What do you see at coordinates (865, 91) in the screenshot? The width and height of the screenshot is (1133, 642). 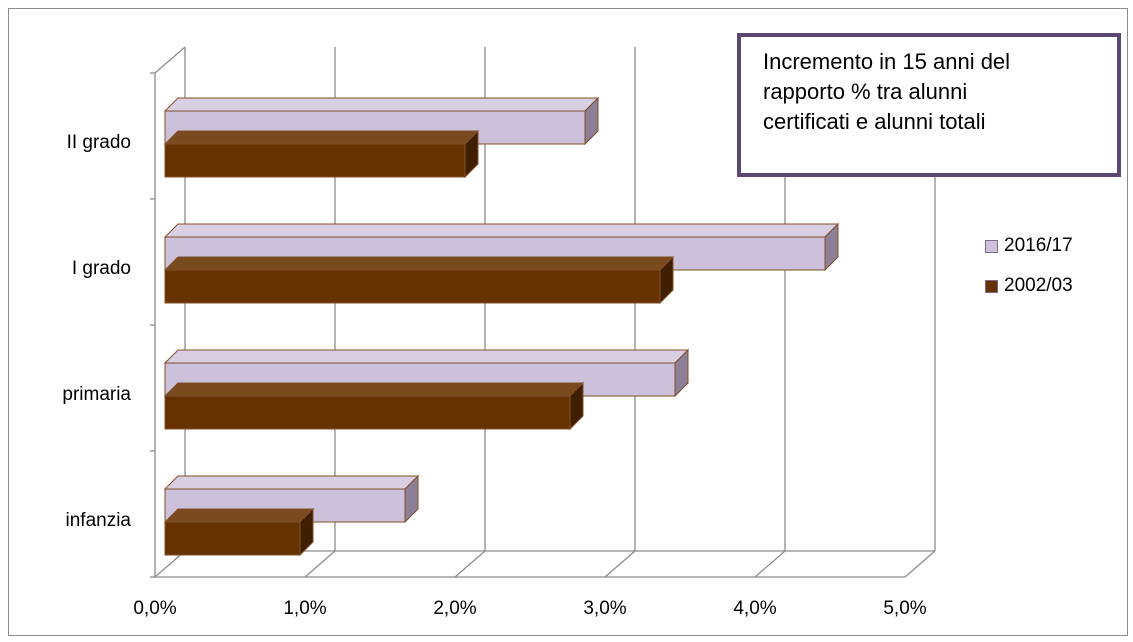 I see `annotation-line: rapporto % tra alunni` at bounding box center [865, 91].